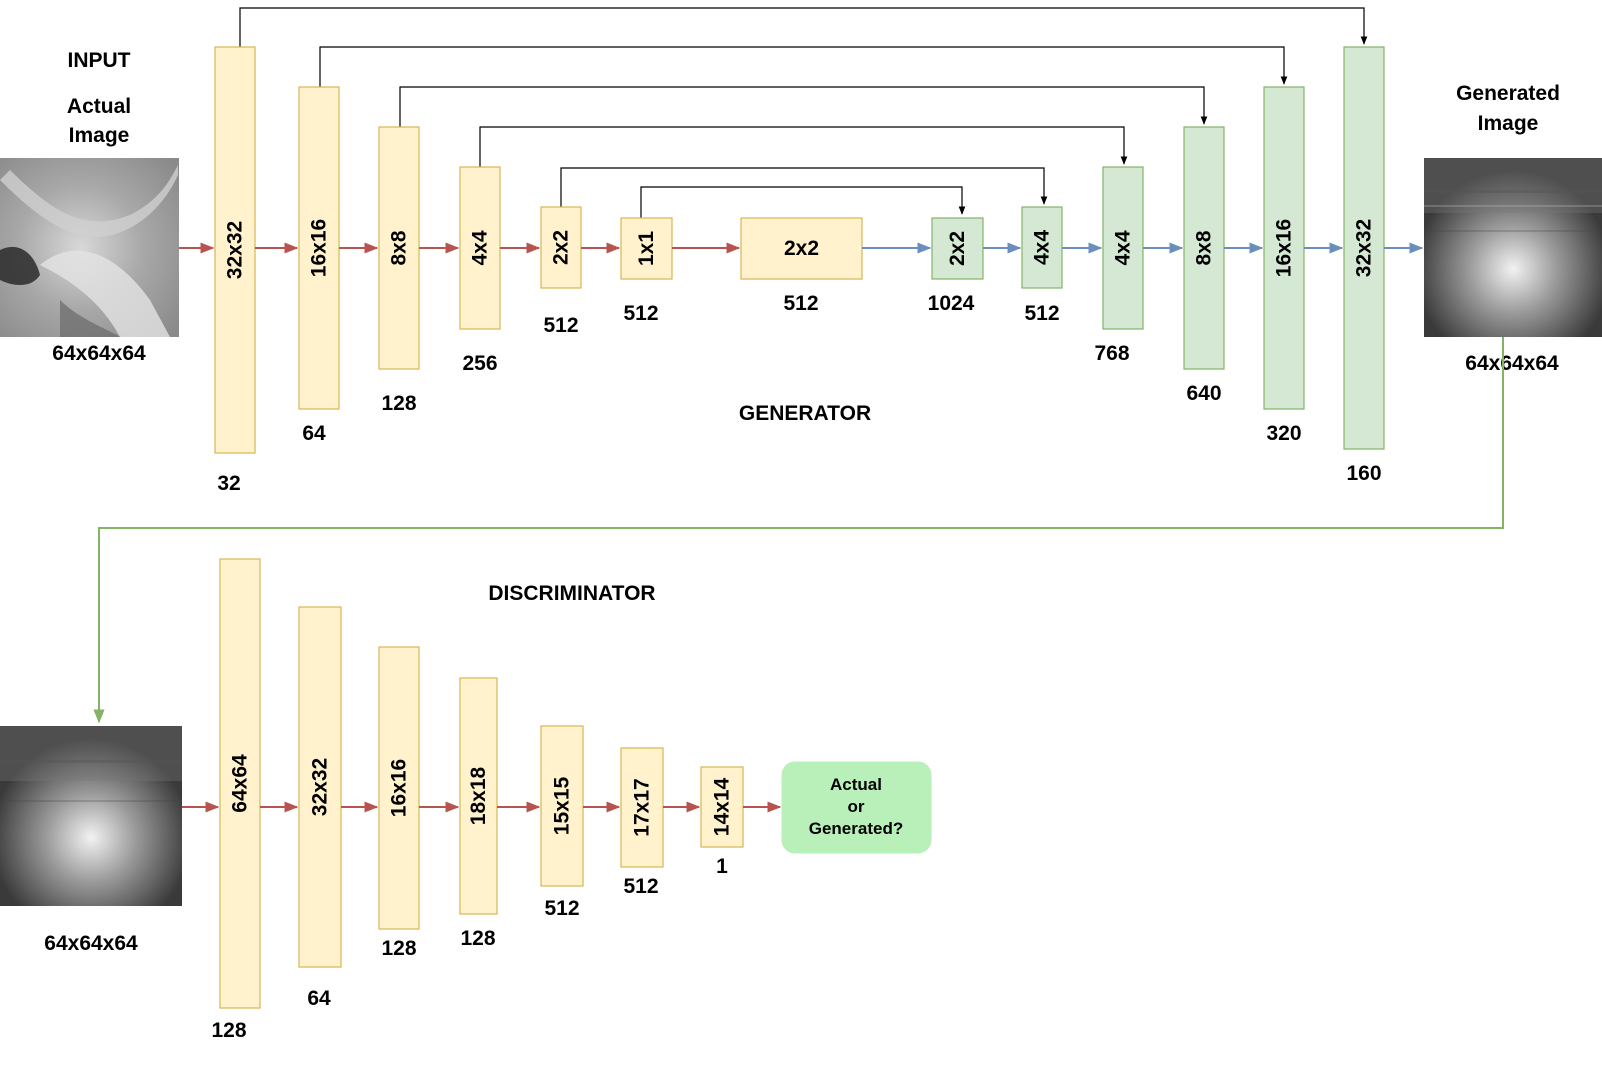 The width and height of the screenshot is (1602, 1068). What do you see at coordinates (91, 943) in the screenshot?
I see `disc-input-shape-label: 64x64x64` at bounding box center [91, 943].